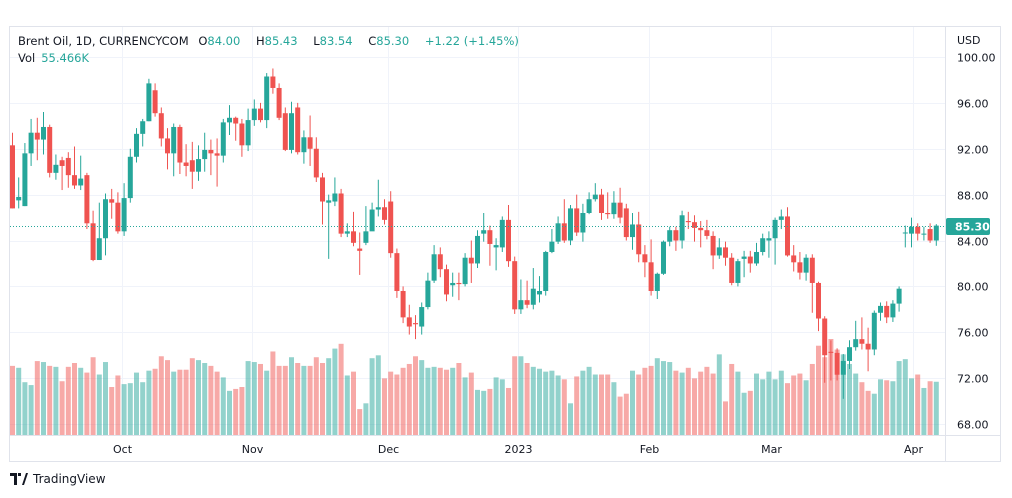  I want to click on symbol-title: Brent Oil, 1D, CURRENCYCOM, so click(103, 41).